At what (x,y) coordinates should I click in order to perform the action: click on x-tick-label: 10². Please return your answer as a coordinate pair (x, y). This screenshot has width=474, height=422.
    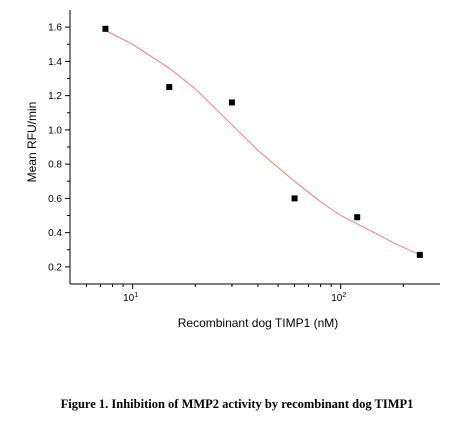
    Looking at the image, I should click on (338, 298).